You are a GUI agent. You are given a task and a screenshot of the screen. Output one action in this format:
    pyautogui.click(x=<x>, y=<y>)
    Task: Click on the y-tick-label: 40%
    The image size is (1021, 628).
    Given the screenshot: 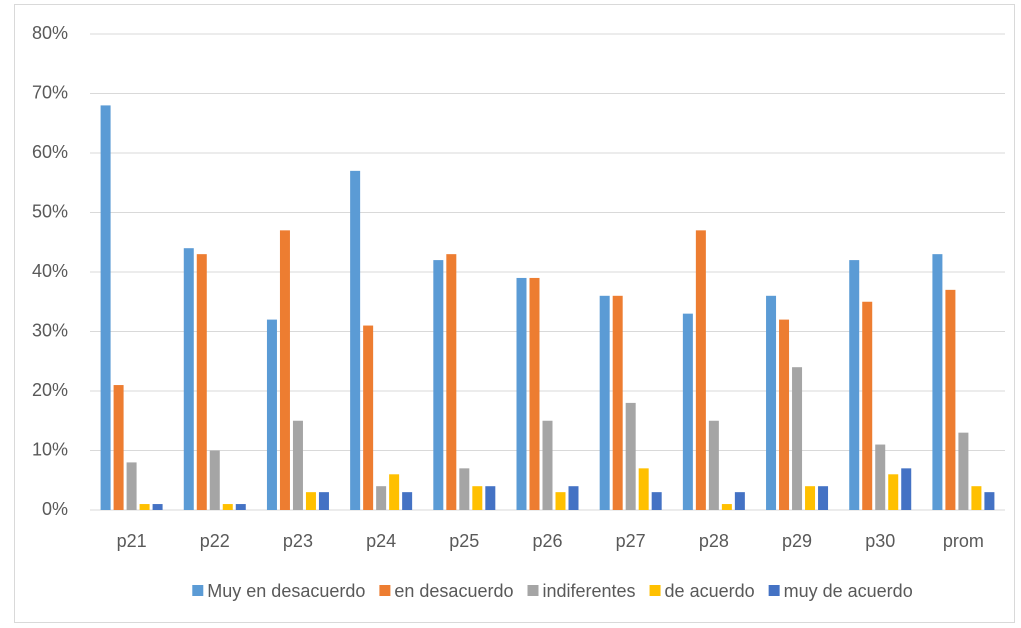 What is the action you would take?
    pyautogui.click(x=50, y=271)
    